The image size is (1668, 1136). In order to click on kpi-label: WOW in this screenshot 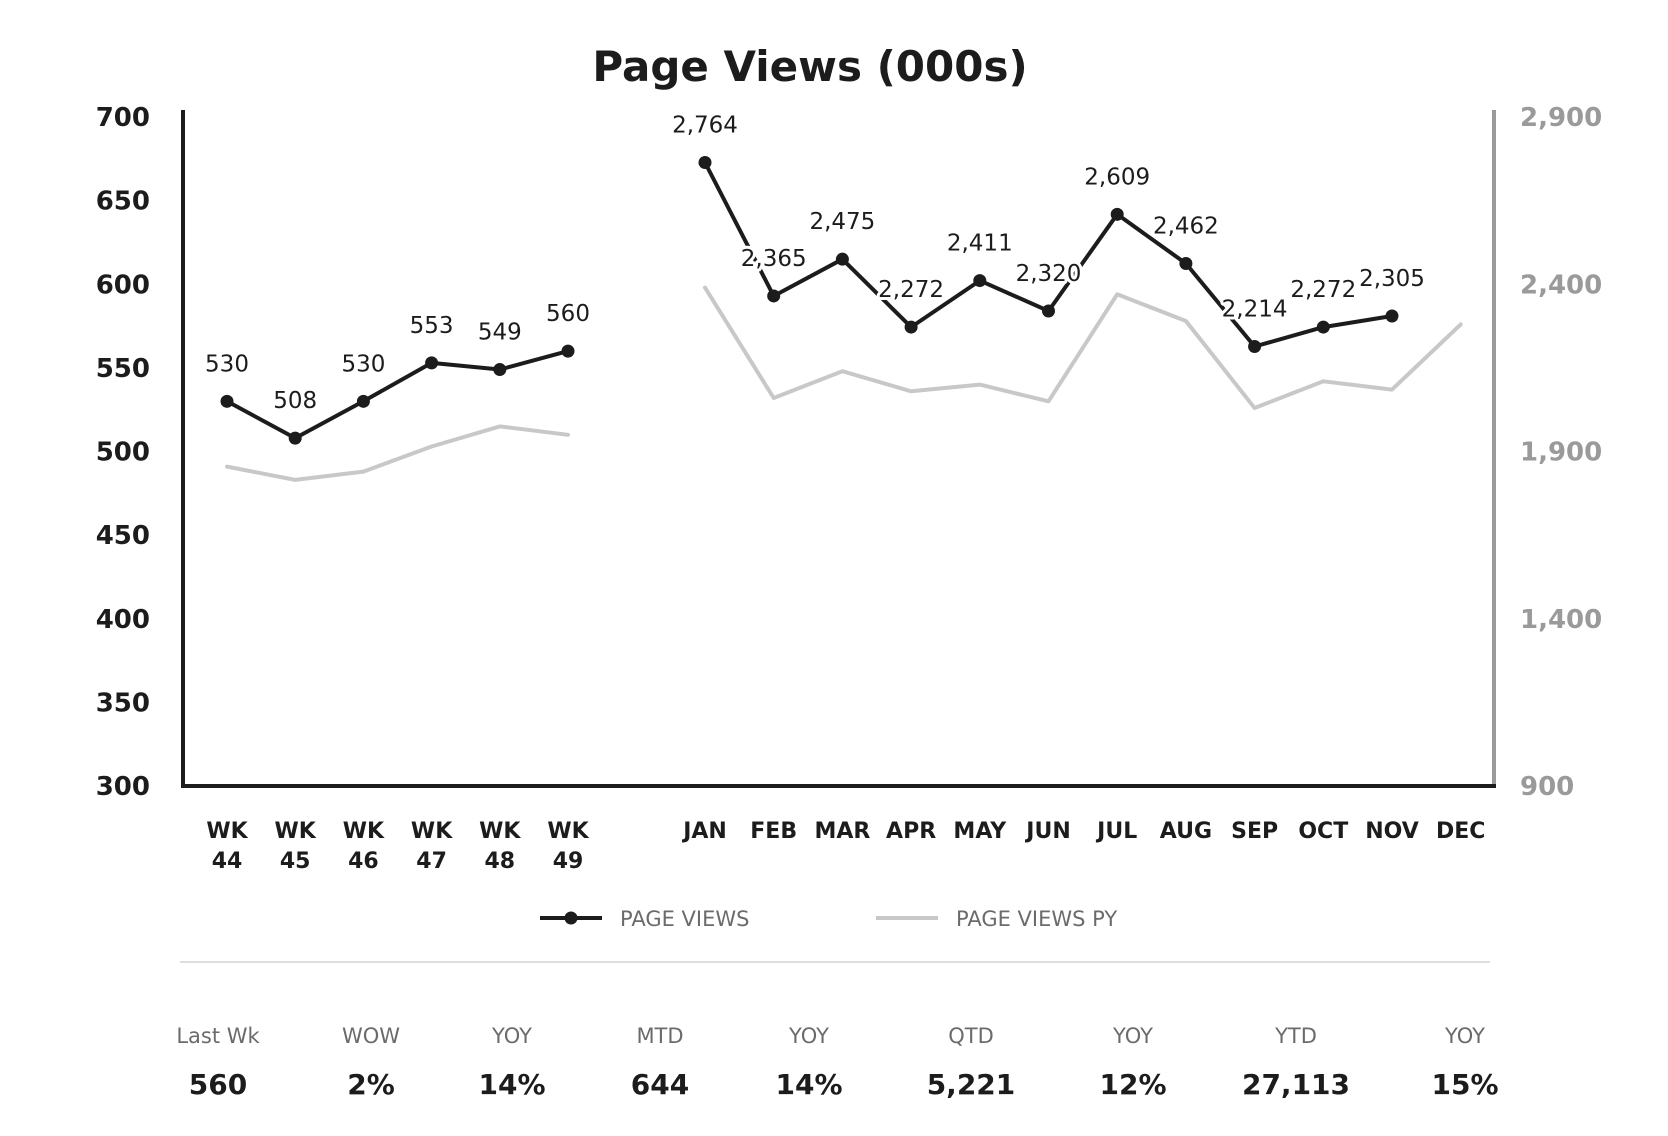, I will do `click(371, 1036)`.